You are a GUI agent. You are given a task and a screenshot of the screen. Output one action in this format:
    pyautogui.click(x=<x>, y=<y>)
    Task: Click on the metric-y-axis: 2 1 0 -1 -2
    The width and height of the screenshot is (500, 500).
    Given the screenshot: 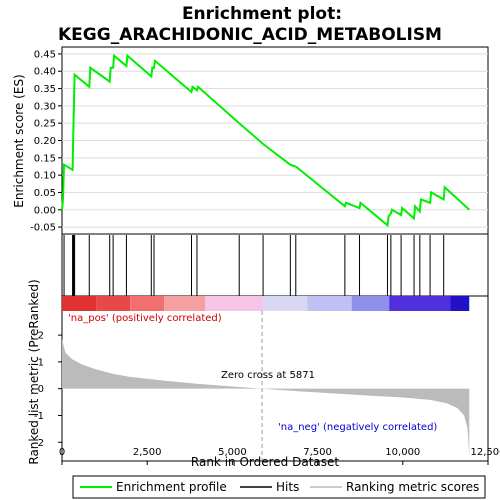 What is the action you would take?
    pyautogui.click(x=48, y=390)
    